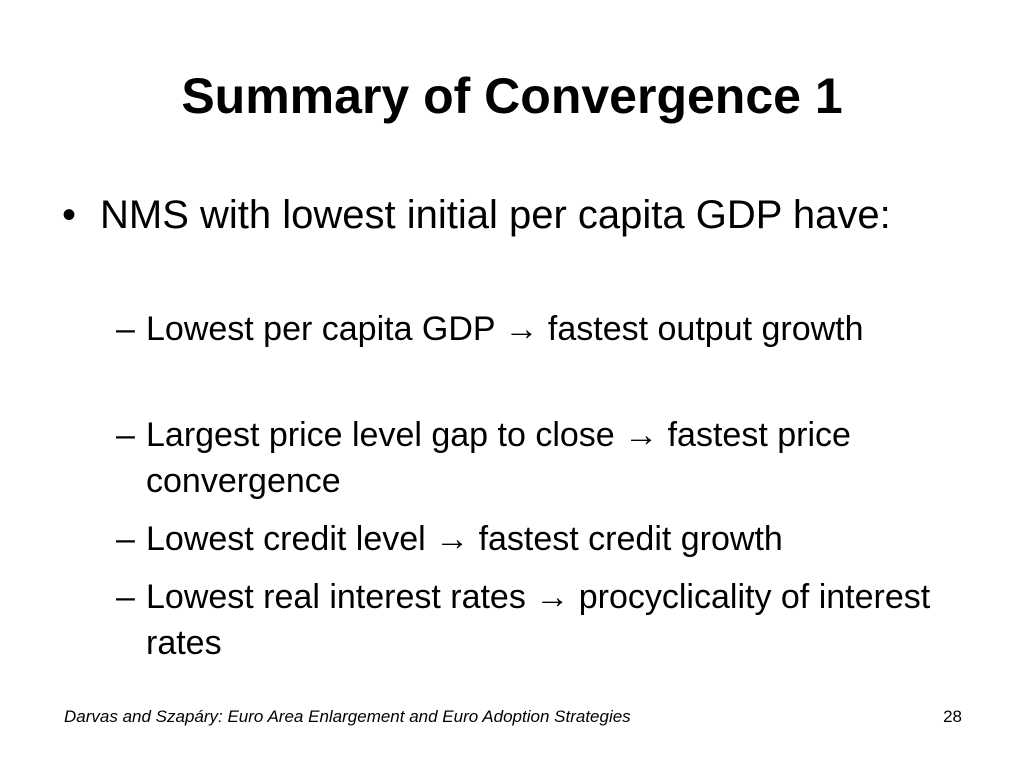  I want to click on slide-title: Summary of Convergence 1, so click(512, 96).